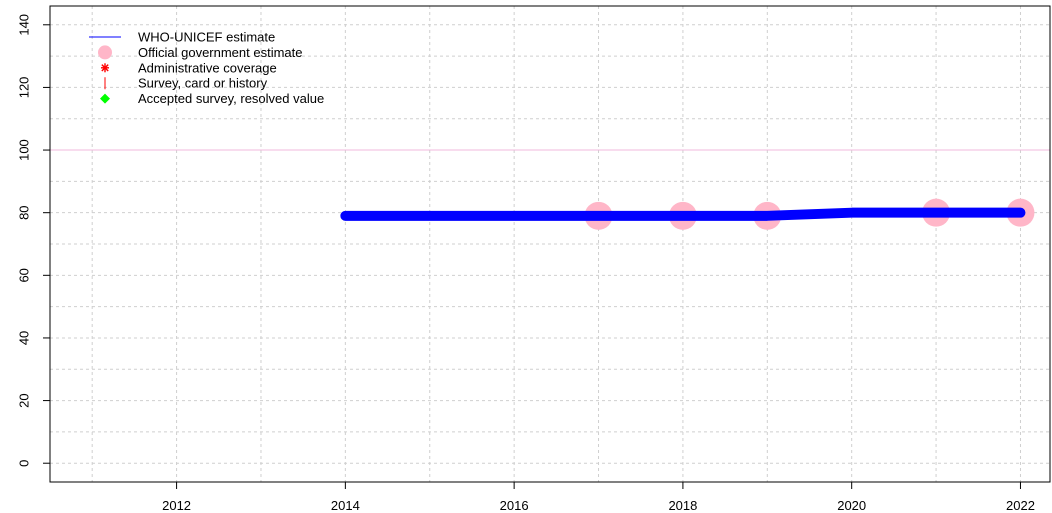 The image size is (1052, 513). I want to click on legend-entry: Survey, card or history, so click(186, 83).